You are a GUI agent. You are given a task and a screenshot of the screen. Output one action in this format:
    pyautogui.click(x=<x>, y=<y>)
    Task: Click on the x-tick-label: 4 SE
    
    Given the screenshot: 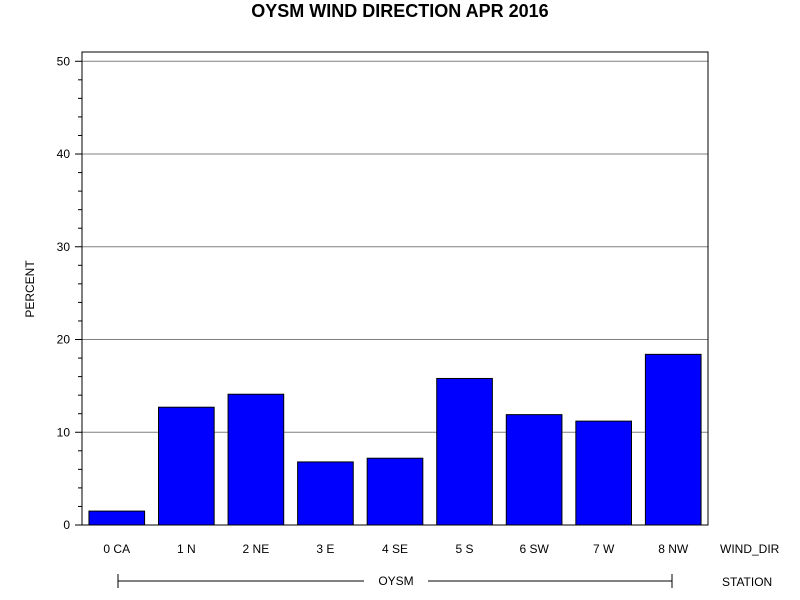 What is the action you would take?
    pyautogui.click(x=395, y=549)
    